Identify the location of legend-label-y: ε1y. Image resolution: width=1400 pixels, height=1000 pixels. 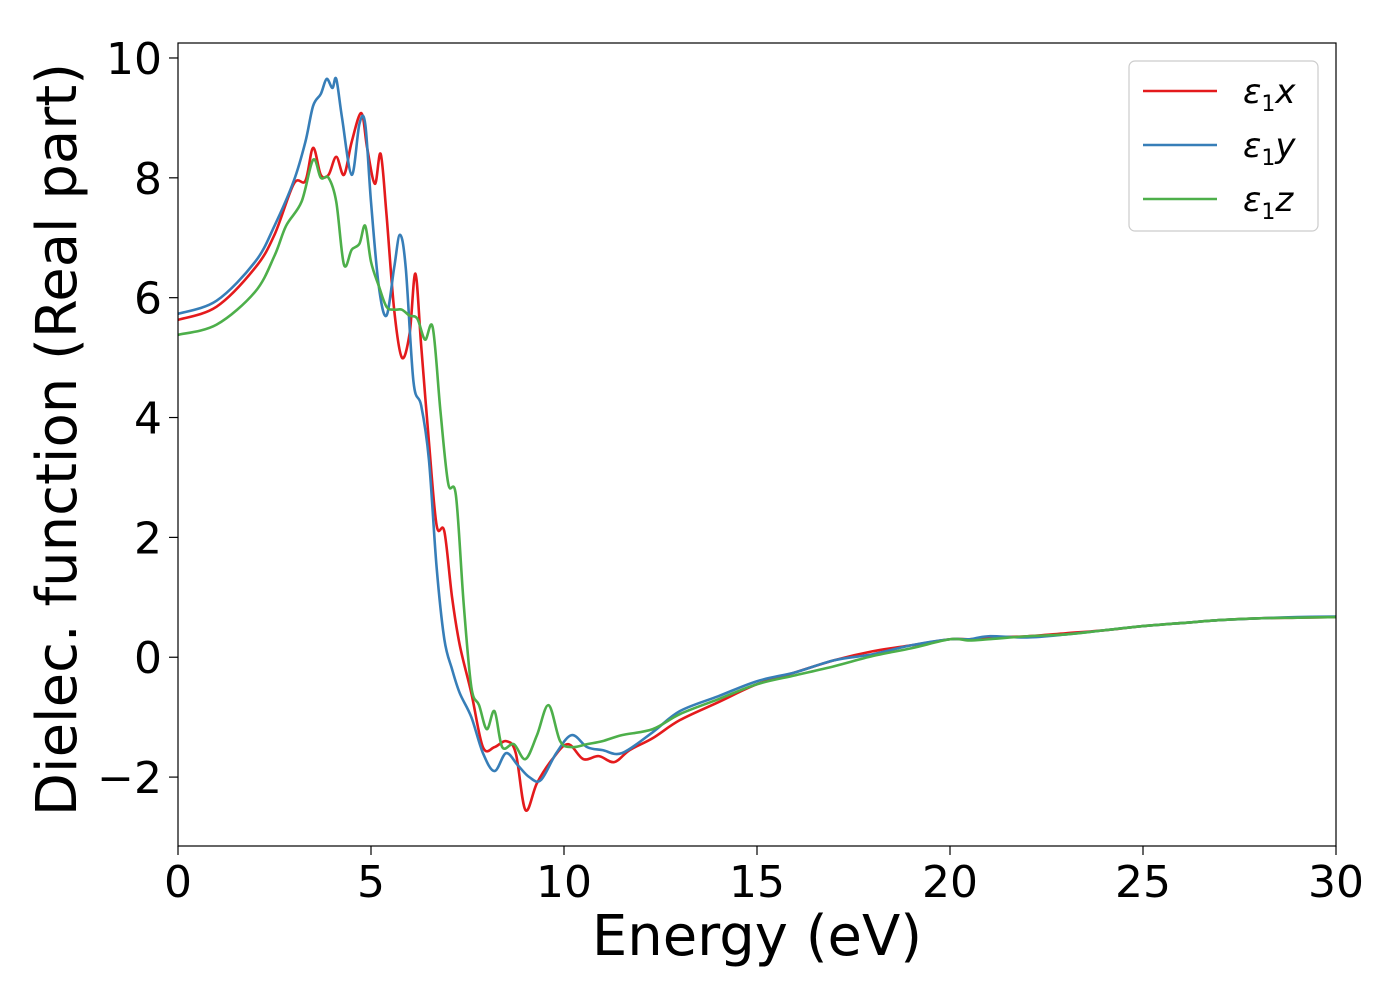
(1269, 148).